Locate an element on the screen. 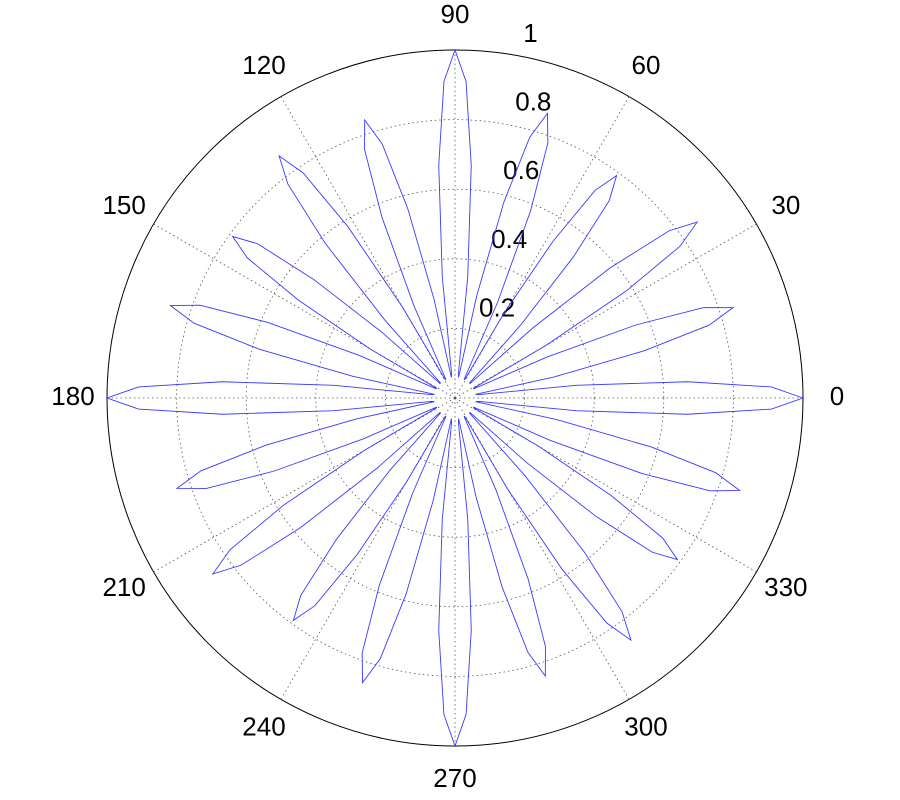  r-tick-label: 0.4 is located at coordinates (509, 239).